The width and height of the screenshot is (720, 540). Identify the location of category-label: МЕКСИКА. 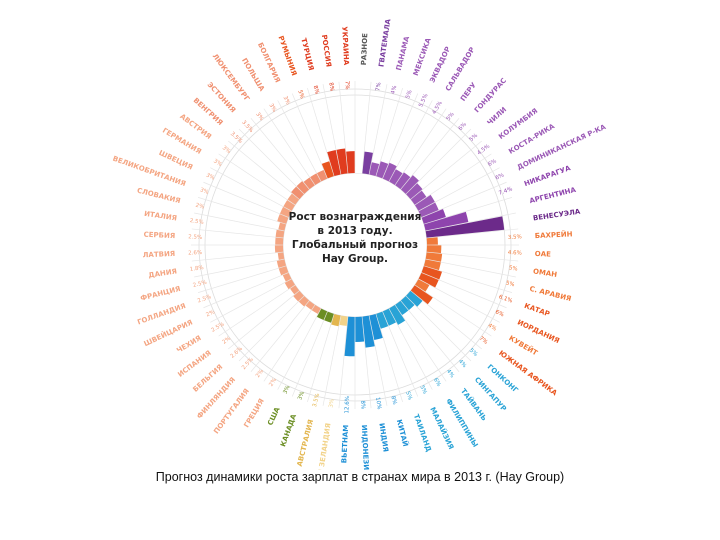
(422, 56).